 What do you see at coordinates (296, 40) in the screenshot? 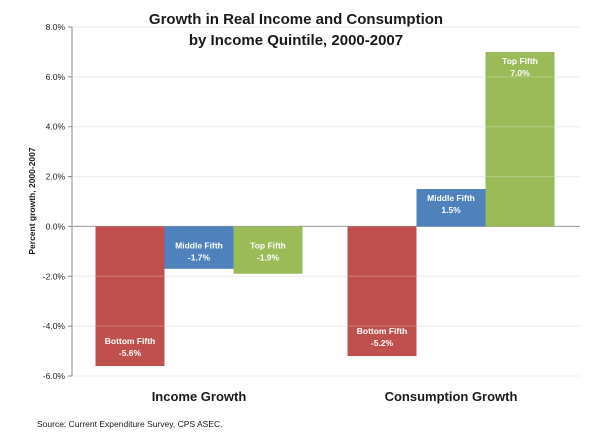
I see `chart-title-line-2: by Income Quintile, 2000-2007` at bounding box center [296, 40].